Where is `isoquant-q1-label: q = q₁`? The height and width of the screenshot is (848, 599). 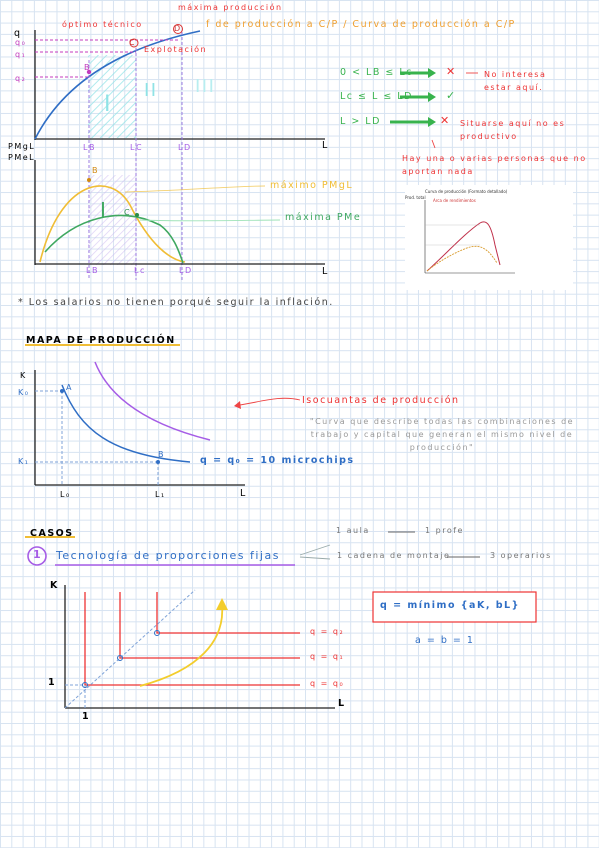
isoquant-q1-label: q = q₁ is located at coordinates (327, 656).